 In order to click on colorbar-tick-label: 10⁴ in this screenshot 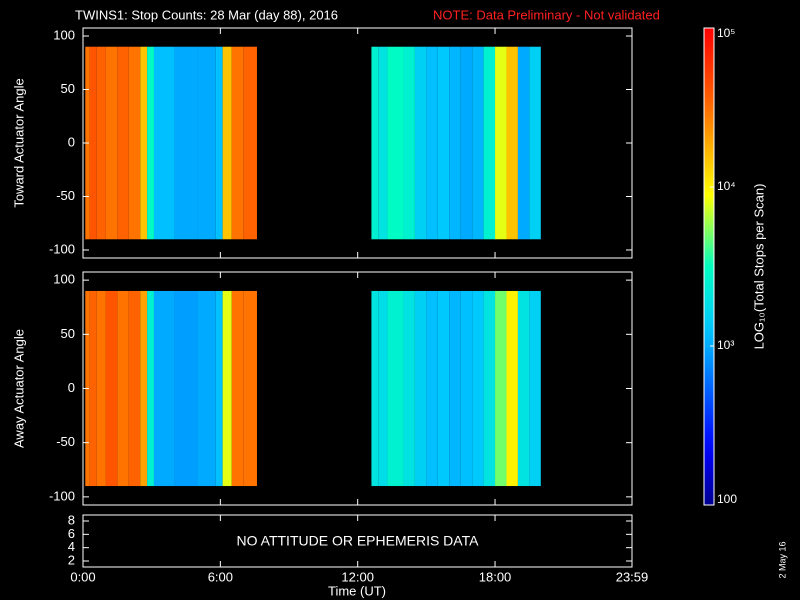, I will do `click(726, 186)`.